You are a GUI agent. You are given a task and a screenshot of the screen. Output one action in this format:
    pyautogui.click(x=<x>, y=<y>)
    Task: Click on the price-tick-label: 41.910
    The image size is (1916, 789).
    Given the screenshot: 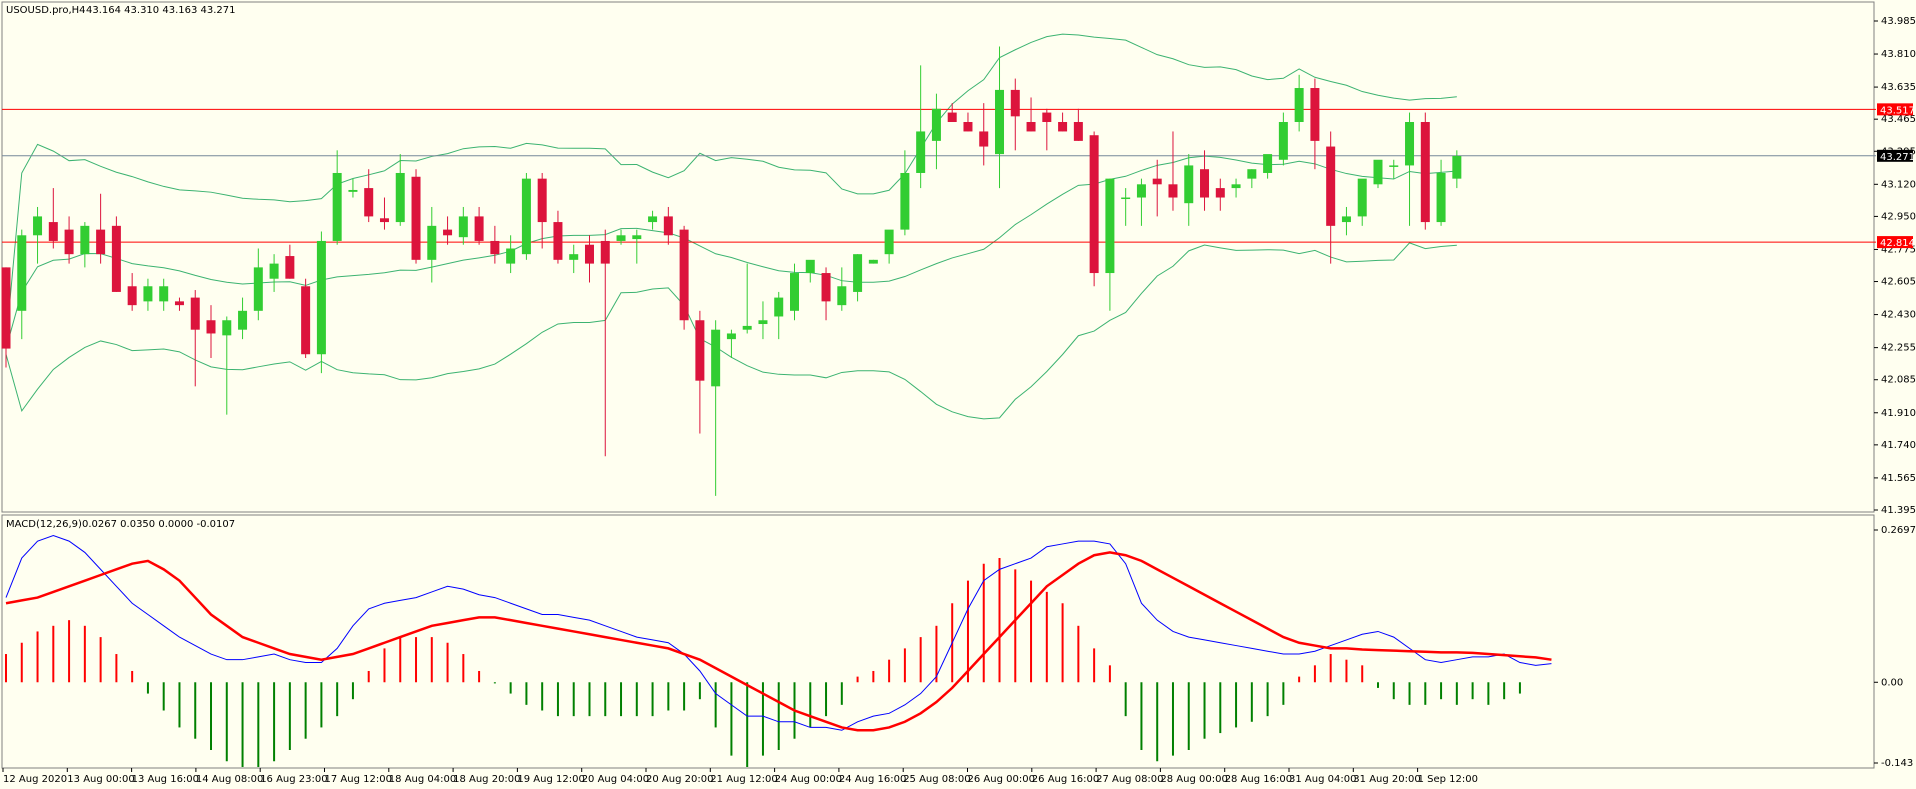 What is the action you would take?
    pyautogui.click(x=1898, y=413)
    